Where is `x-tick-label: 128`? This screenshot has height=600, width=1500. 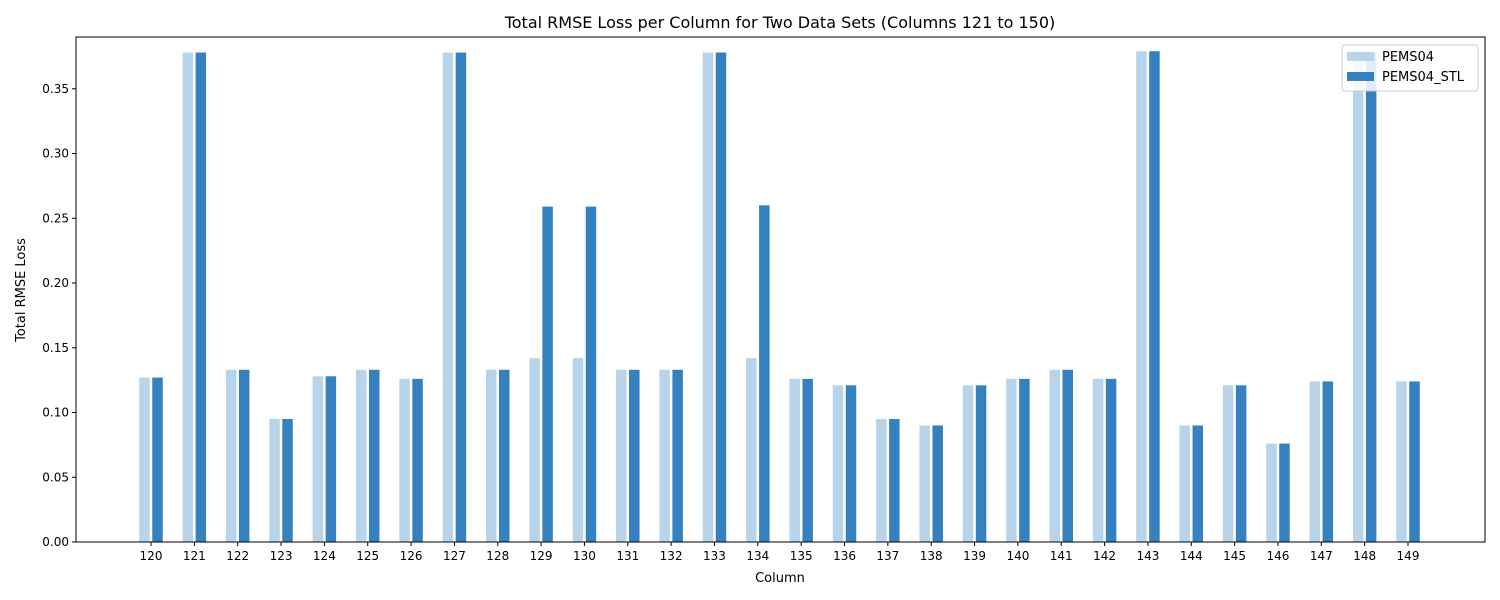 x-tick-label: 128 is located at coordinates (497, 556).